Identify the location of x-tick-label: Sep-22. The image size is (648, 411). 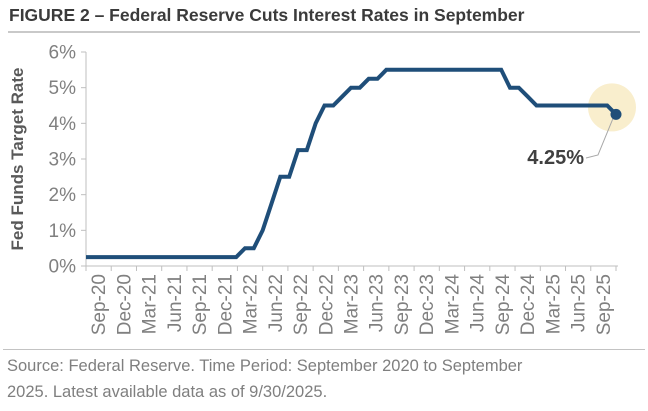
(301, 304).